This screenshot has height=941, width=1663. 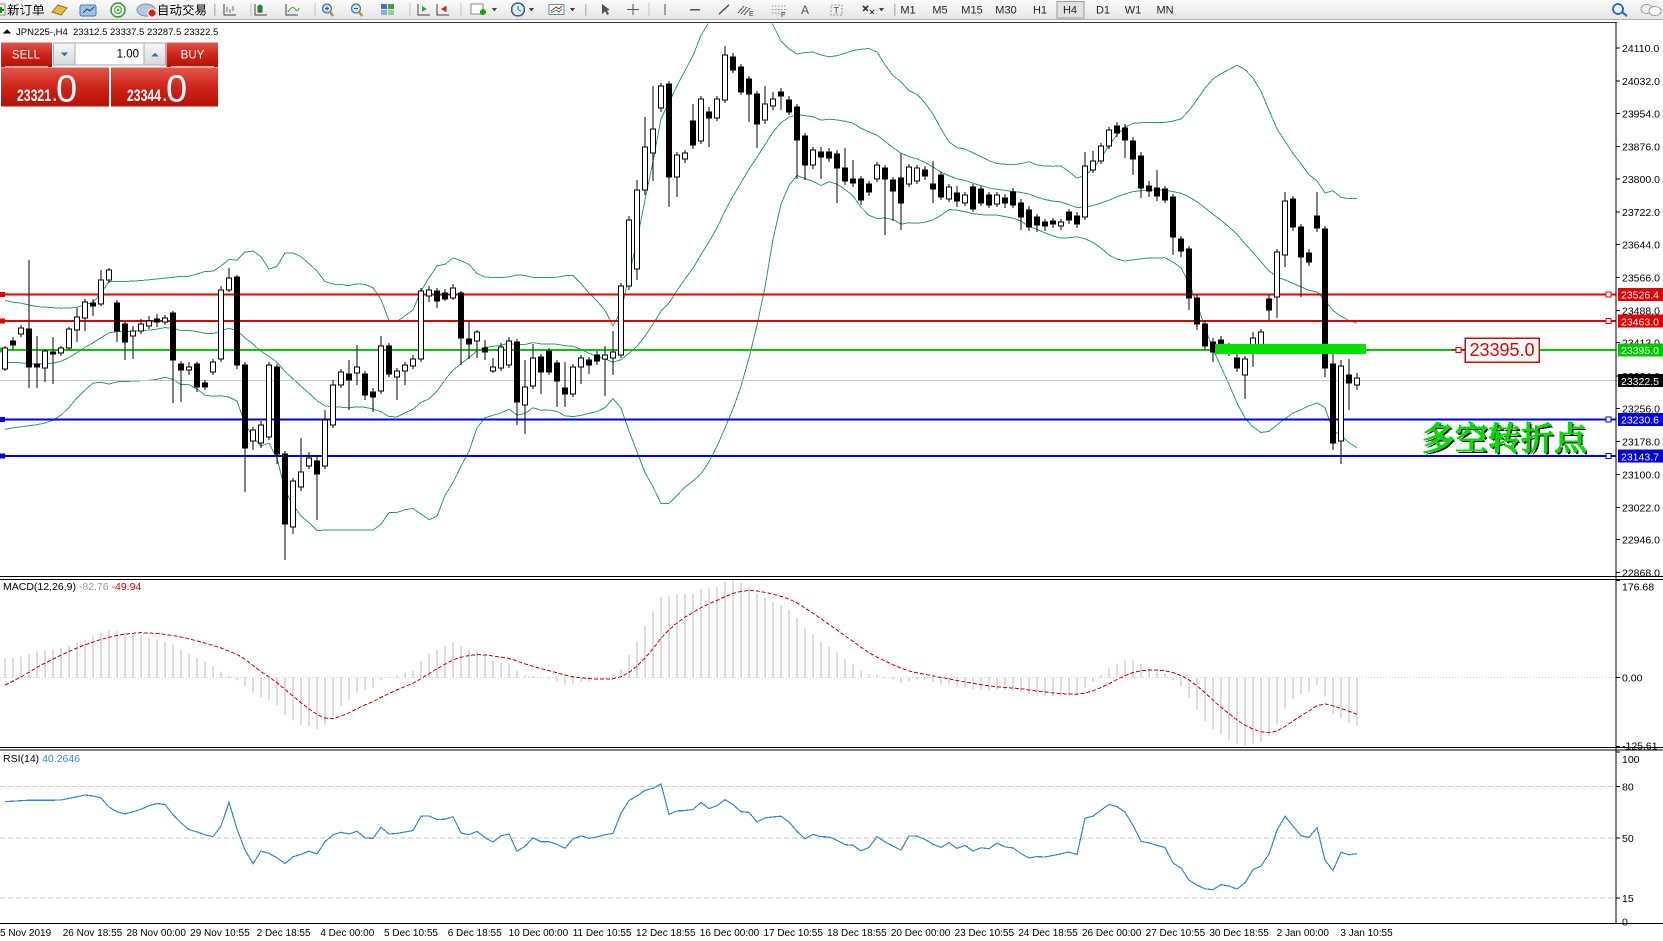 I want to click on svg-text: 22868.0, so click(x=1641, y=574).